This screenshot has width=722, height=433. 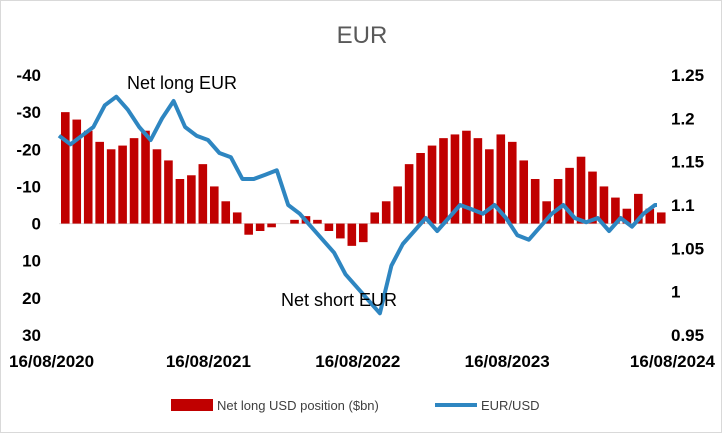 What do you see at coordinates (687, 162) in the screenshot?
I see `right-tick-label: 1.15` at bounding box center [687, 162].